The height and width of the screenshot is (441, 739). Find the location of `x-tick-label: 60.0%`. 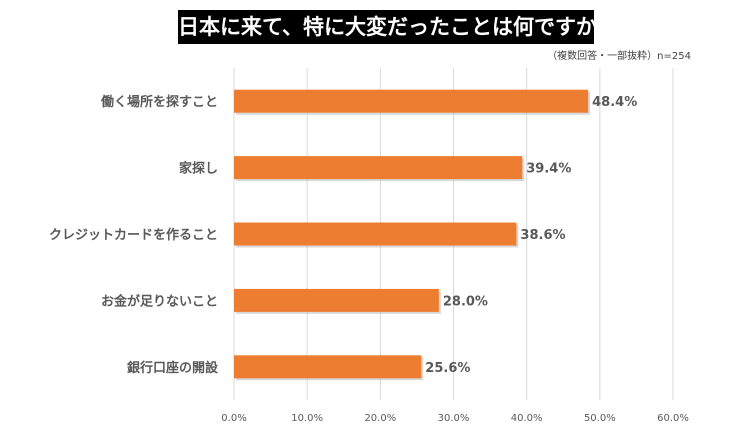

x-tick-label: 60.0% is located at coordinates (673, 418).